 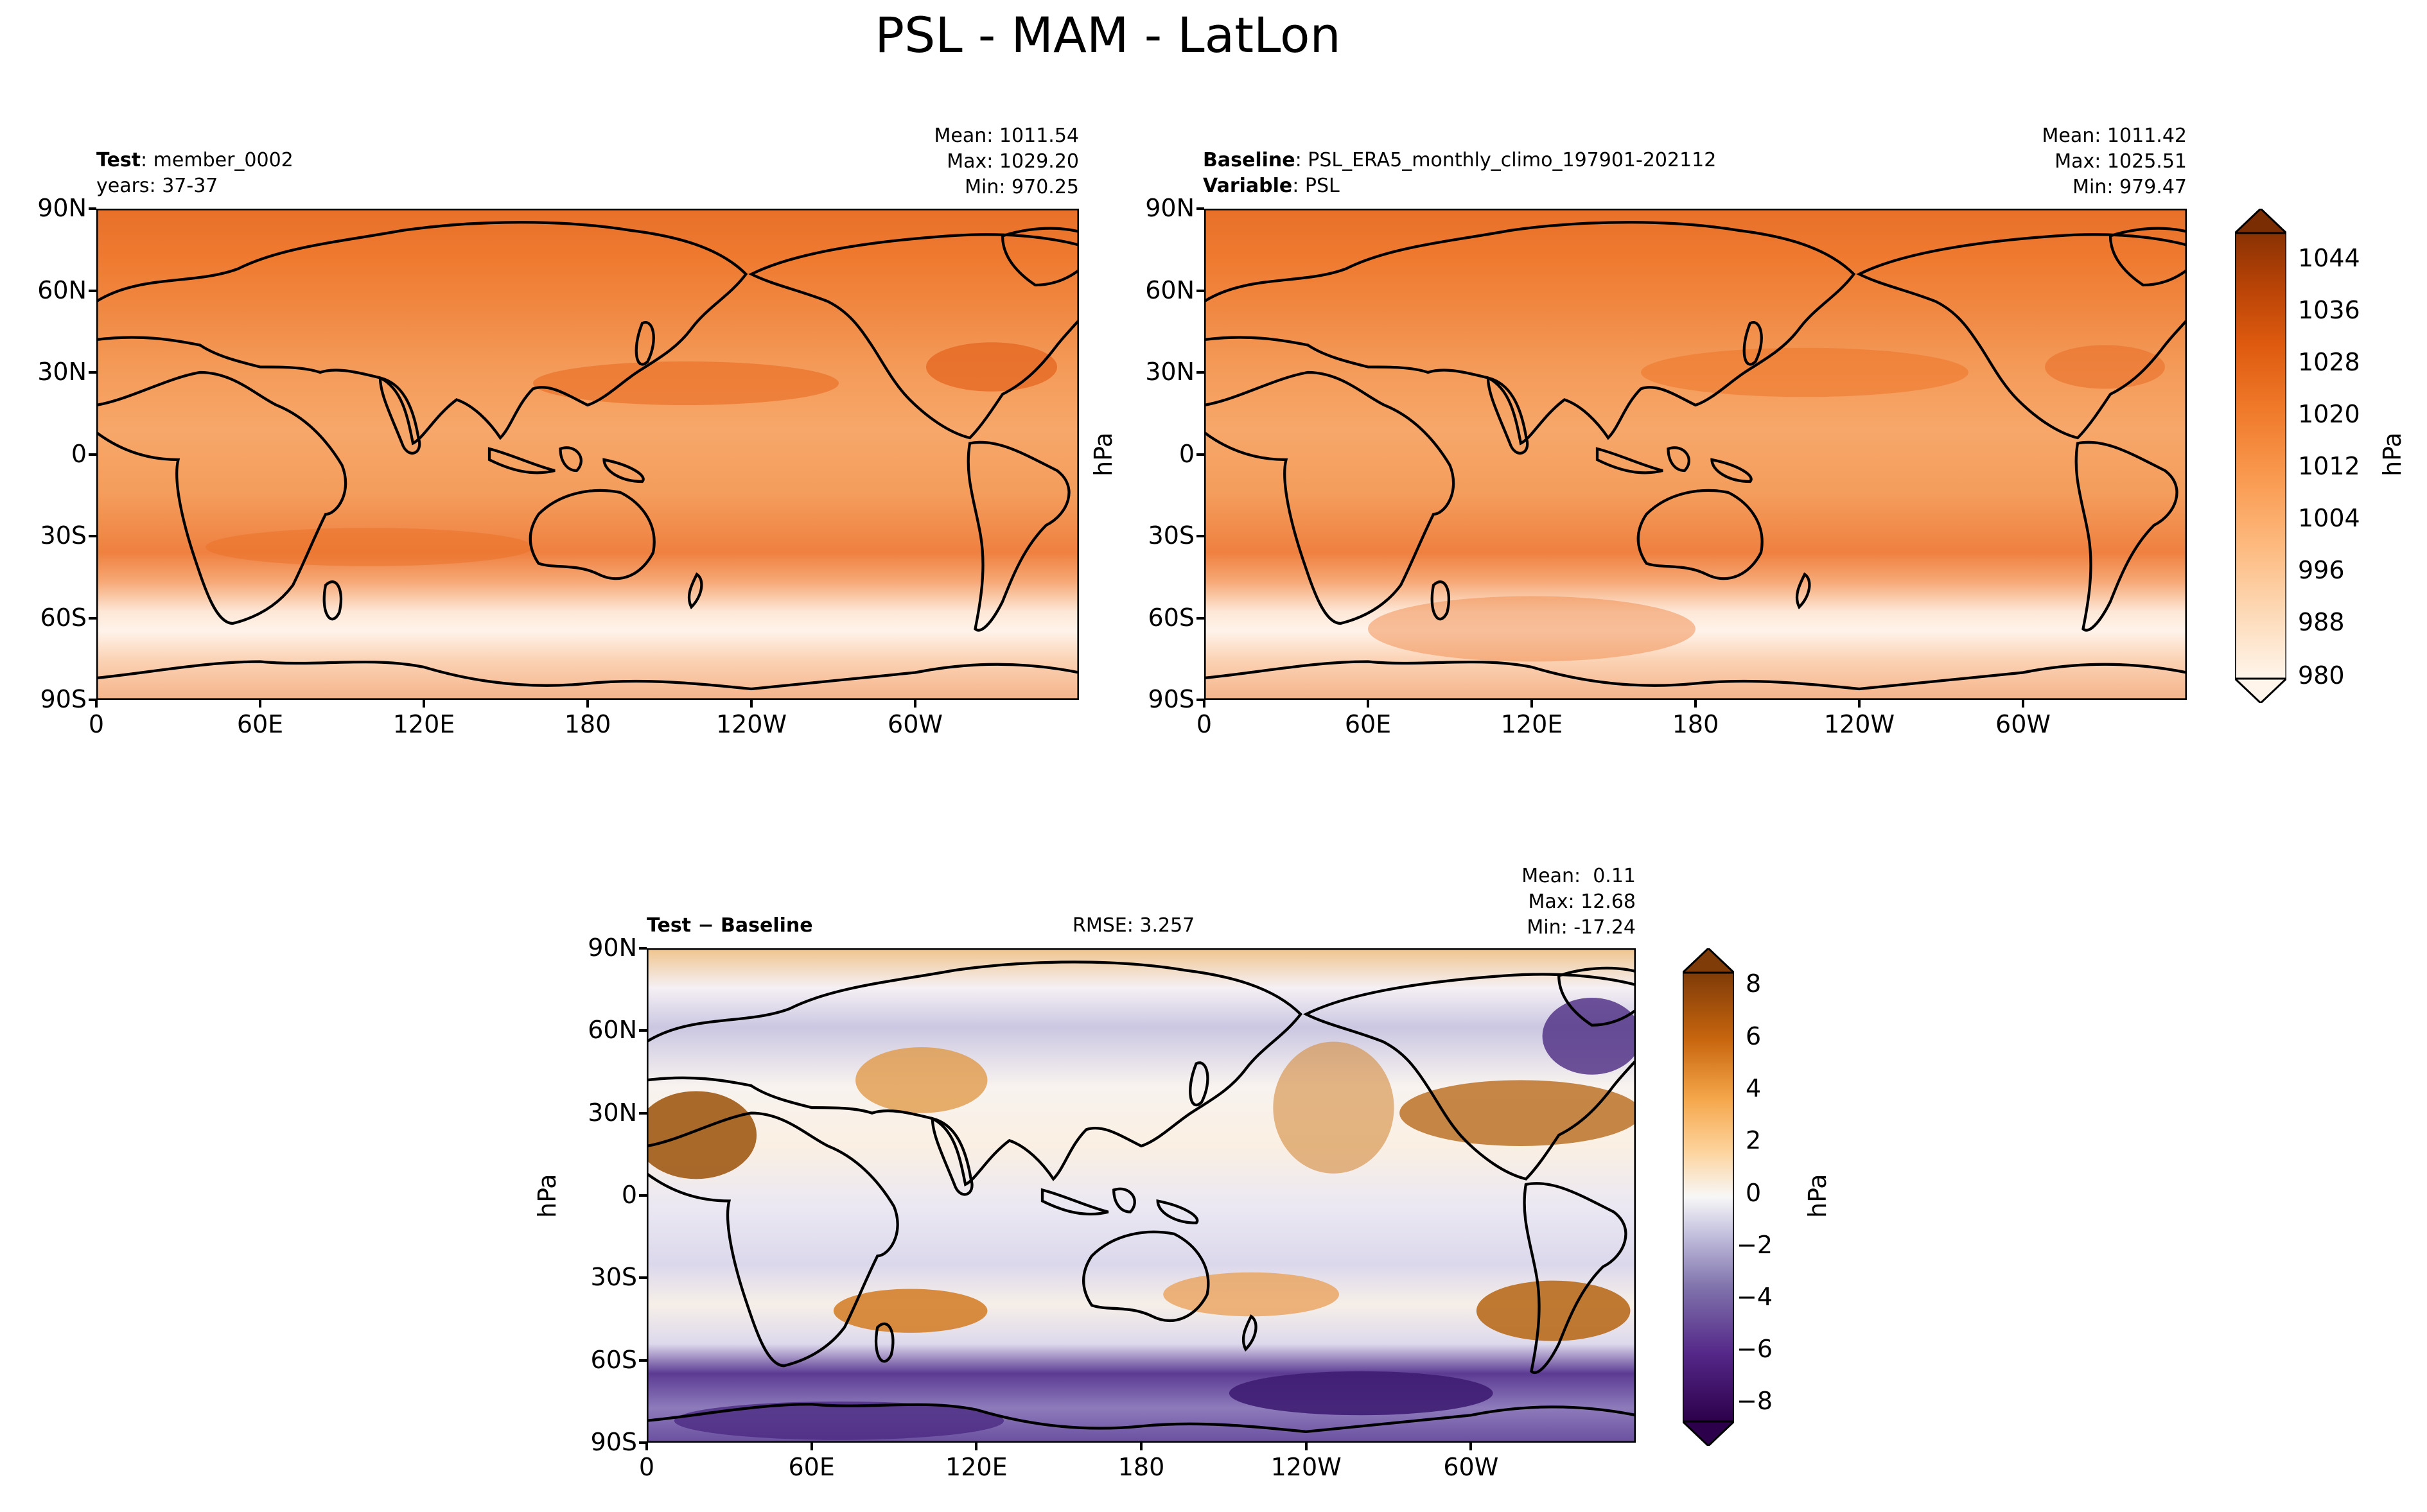 What do you see at coordinates (63, 535) in the screenshot?
I see `test-lat-tick-4: 30S` at bounding box center [63, 535].